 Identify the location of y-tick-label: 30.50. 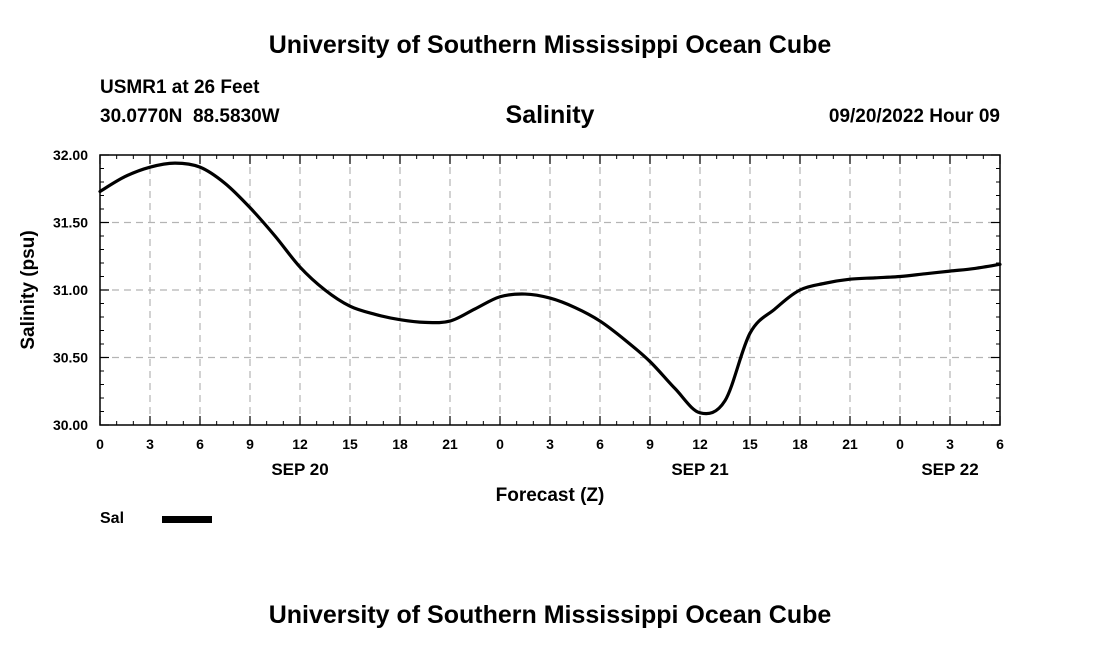
(70, 358).